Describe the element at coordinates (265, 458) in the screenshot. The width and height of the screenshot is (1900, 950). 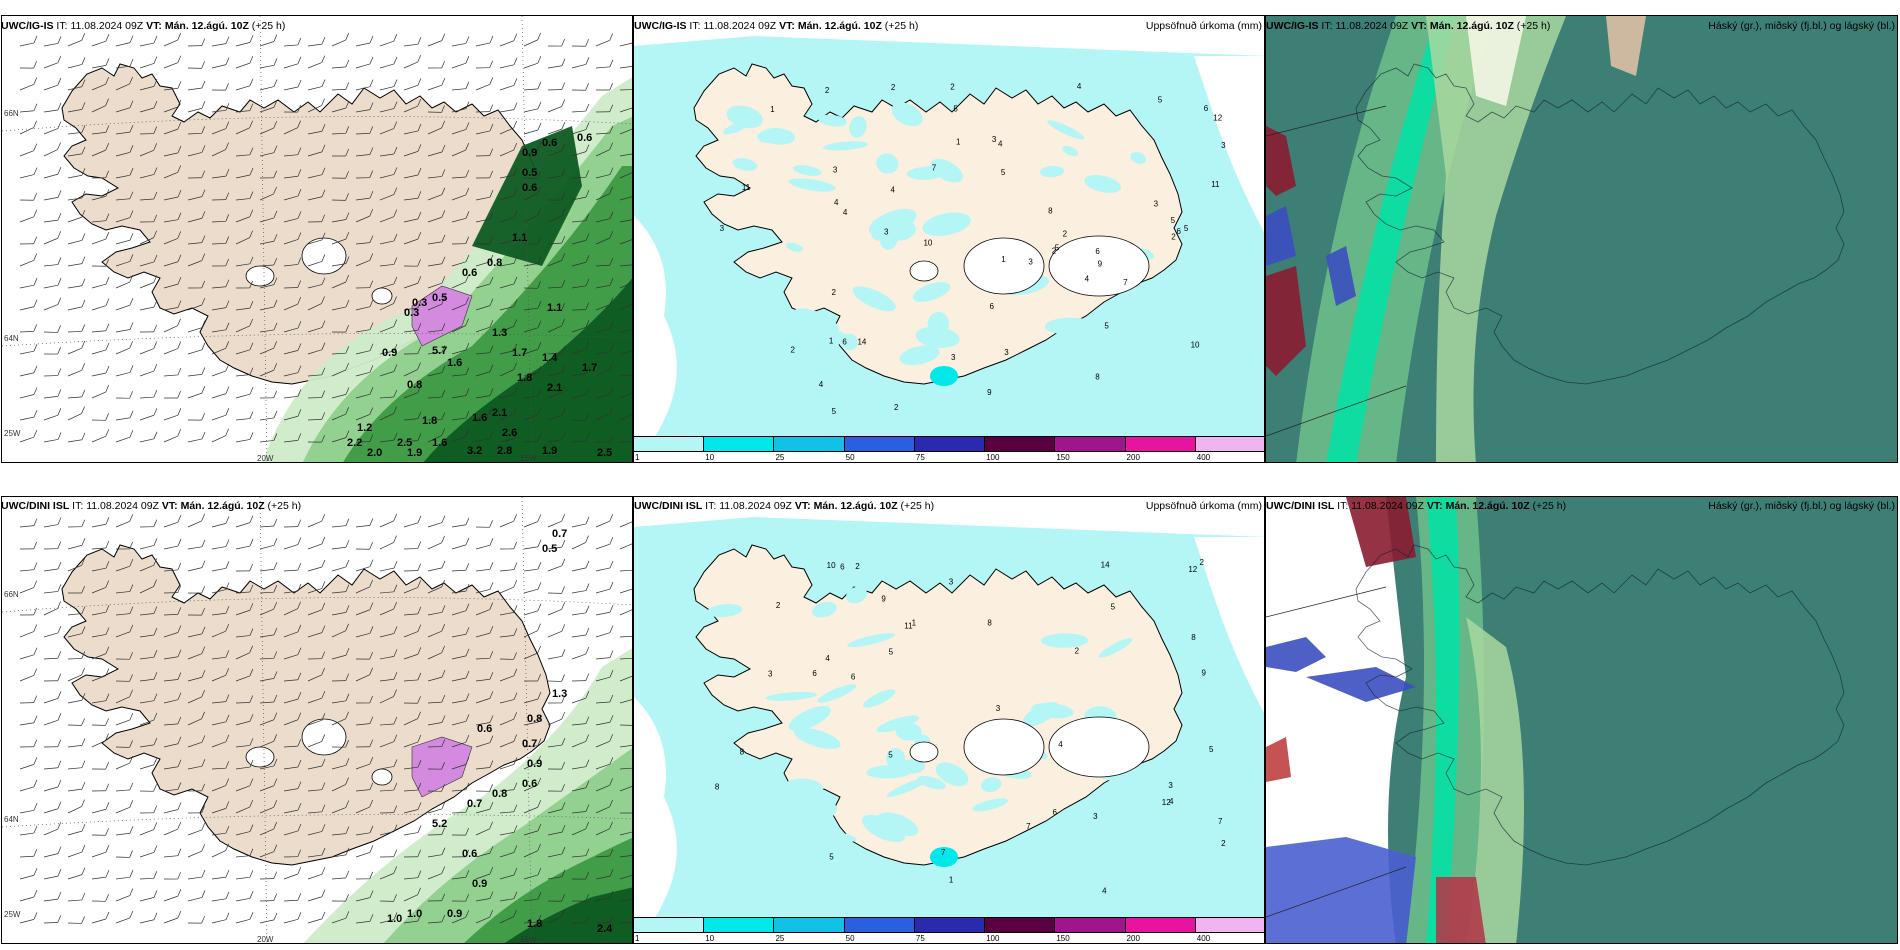
I see `lon-label-20w: 20W` at that location.